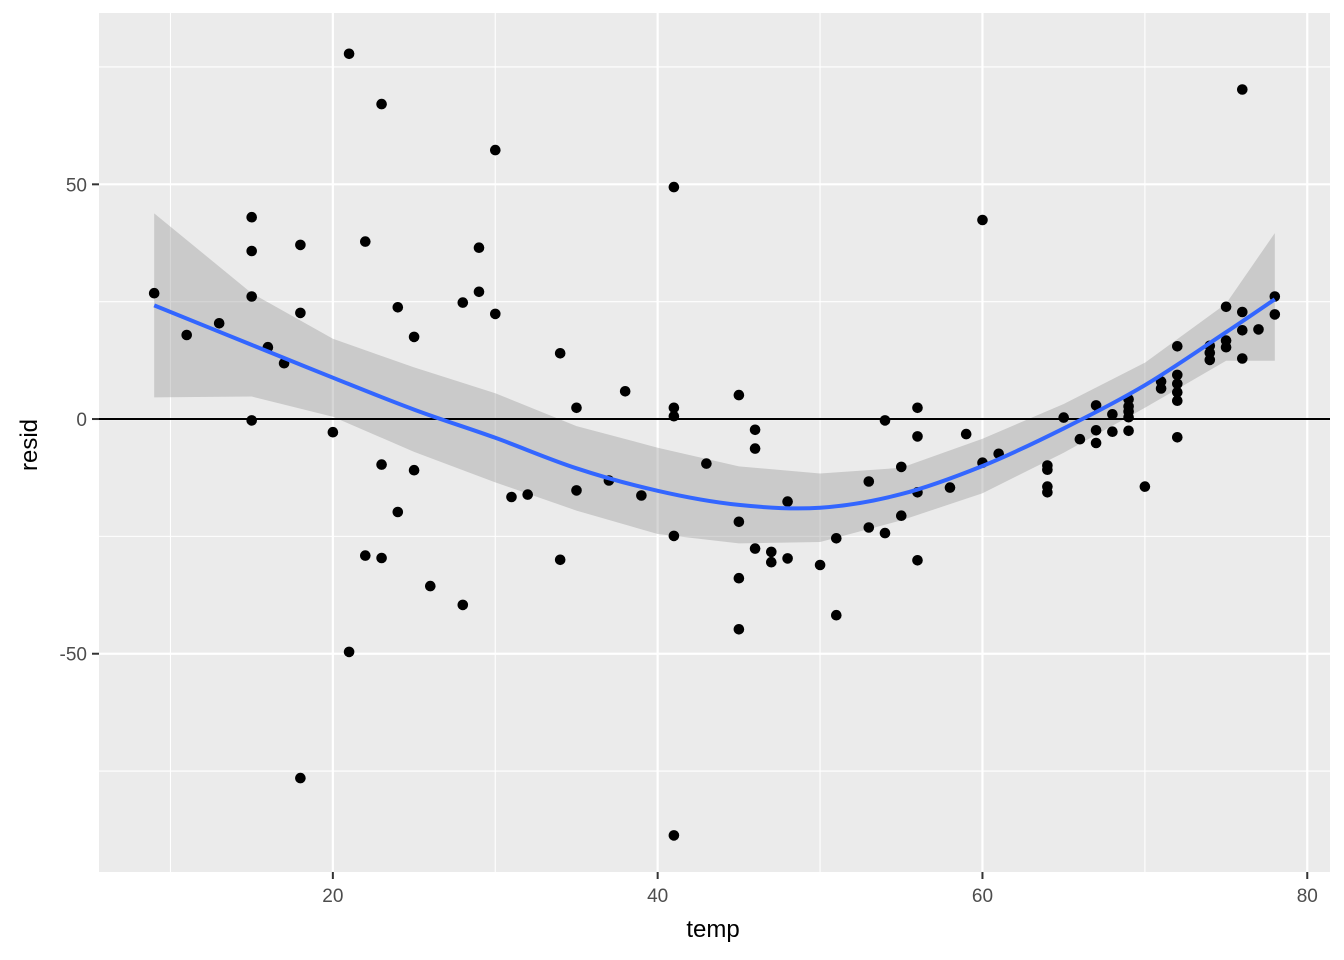 This screenshot has height=960, width=1344. I want to click on y-tick-label: 50, so click(76, 185).